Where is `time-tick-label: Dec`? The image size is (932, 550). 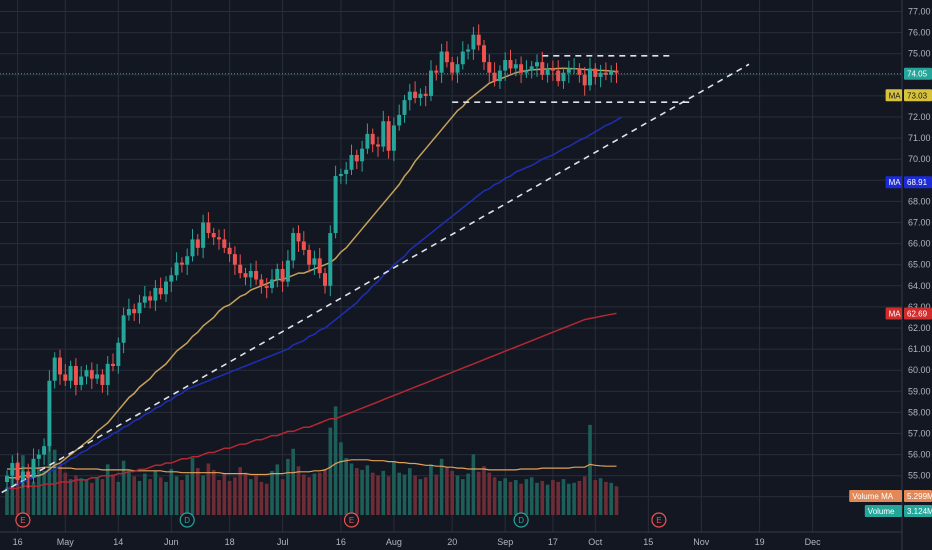 time-tick-label: Dec is located at coordinates (813, 542).